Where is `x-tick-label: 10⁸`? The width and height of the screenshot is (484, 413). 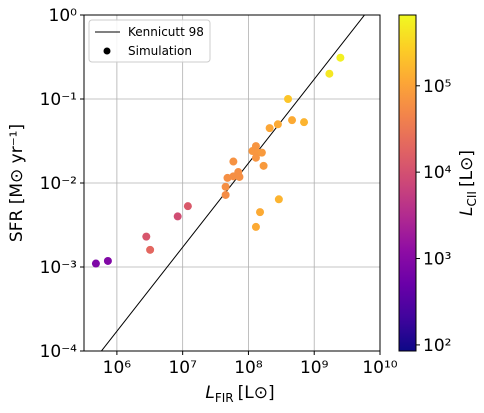 x-tick-label: 10⁸ is located at coordinates (248, 368).